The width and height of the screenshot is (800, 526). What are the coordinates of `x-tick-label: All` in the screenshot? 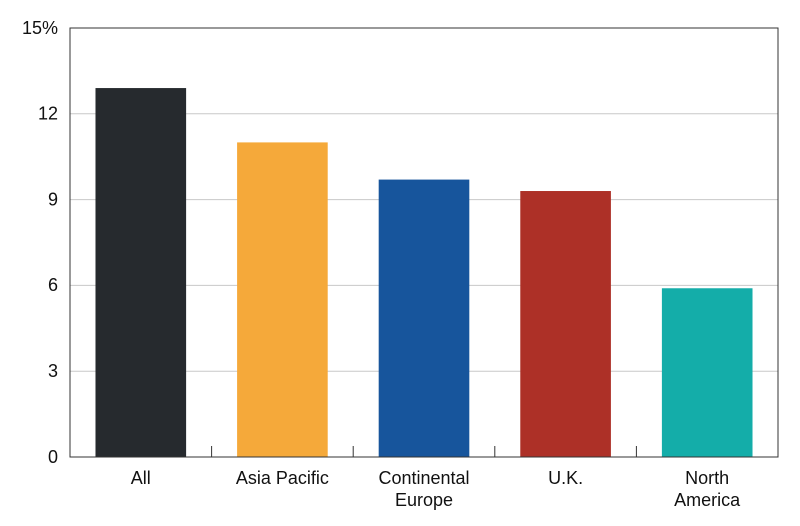 It's located at (140, 478).